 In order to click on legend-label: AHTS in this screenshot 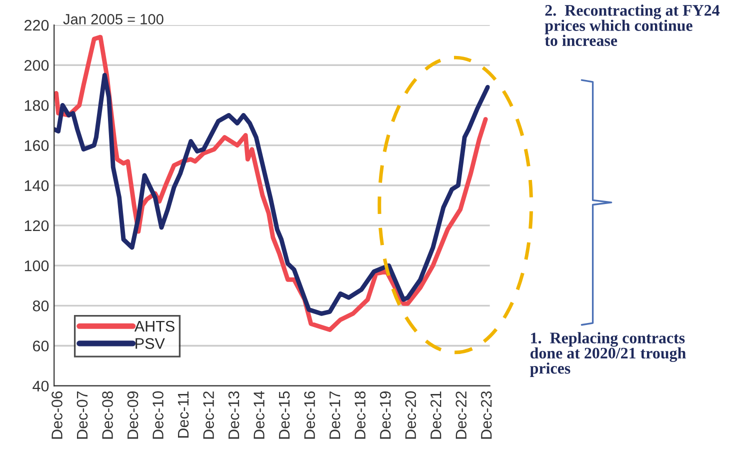, I will do `click(154, 326)`.